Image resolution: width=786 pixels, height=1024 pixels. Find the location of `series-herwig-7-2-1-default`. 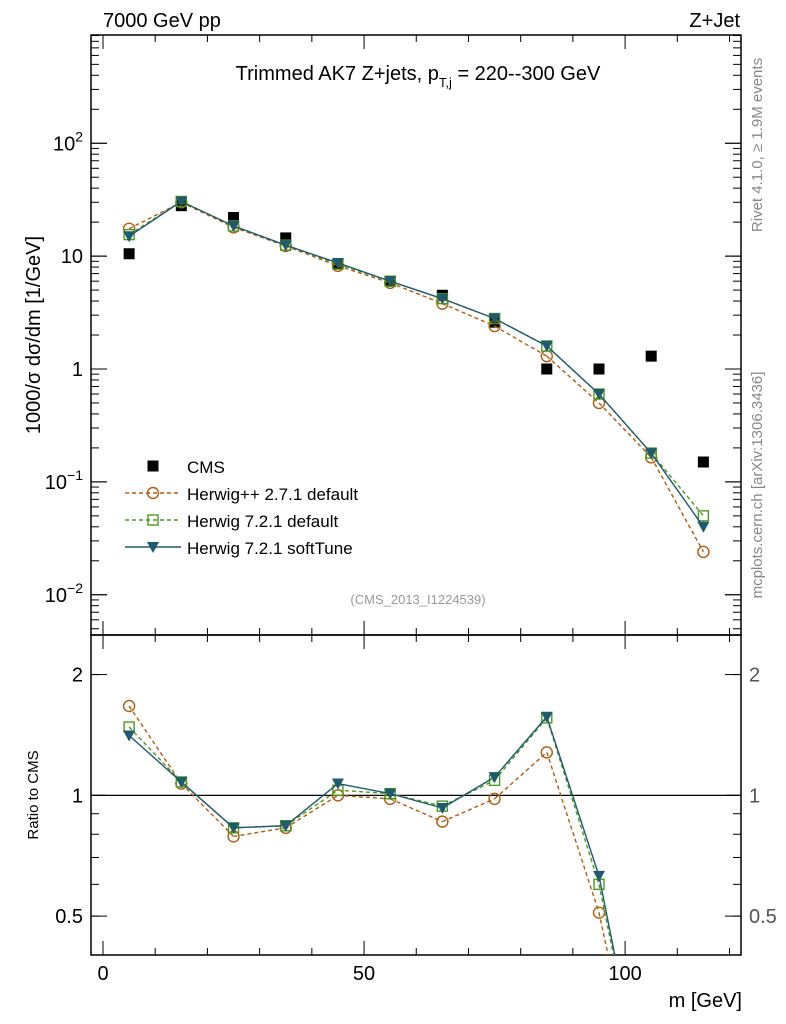

series-herwig-7-2-1-default is located at coordinates (369, 834).